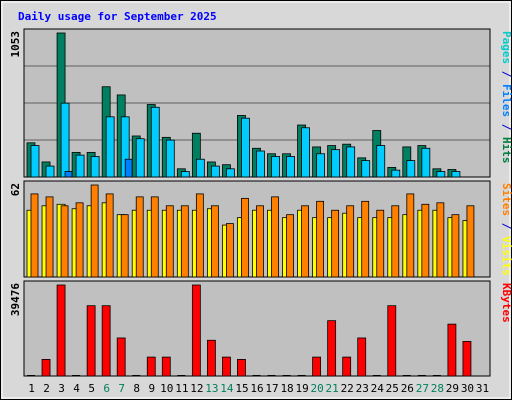 Image resolution: width=512 pixels, height=400 pixels. I want to click on day-label-28: 28, so click(437, 388).